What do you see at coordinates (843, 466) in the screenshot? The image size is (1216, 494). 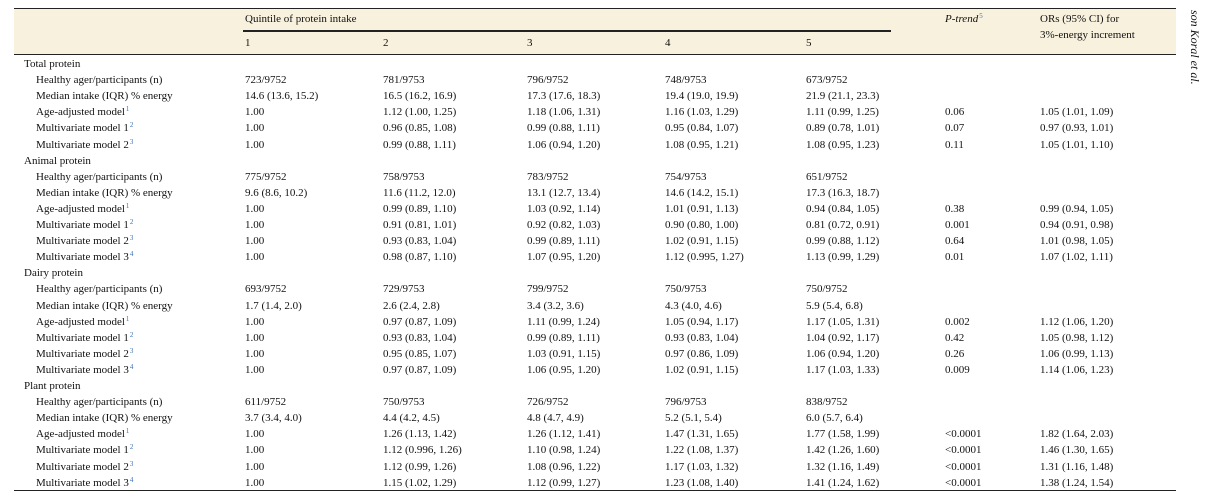 I see `cell: 1.32 (1.16, 1.49)` at bounding box center [843, 466].